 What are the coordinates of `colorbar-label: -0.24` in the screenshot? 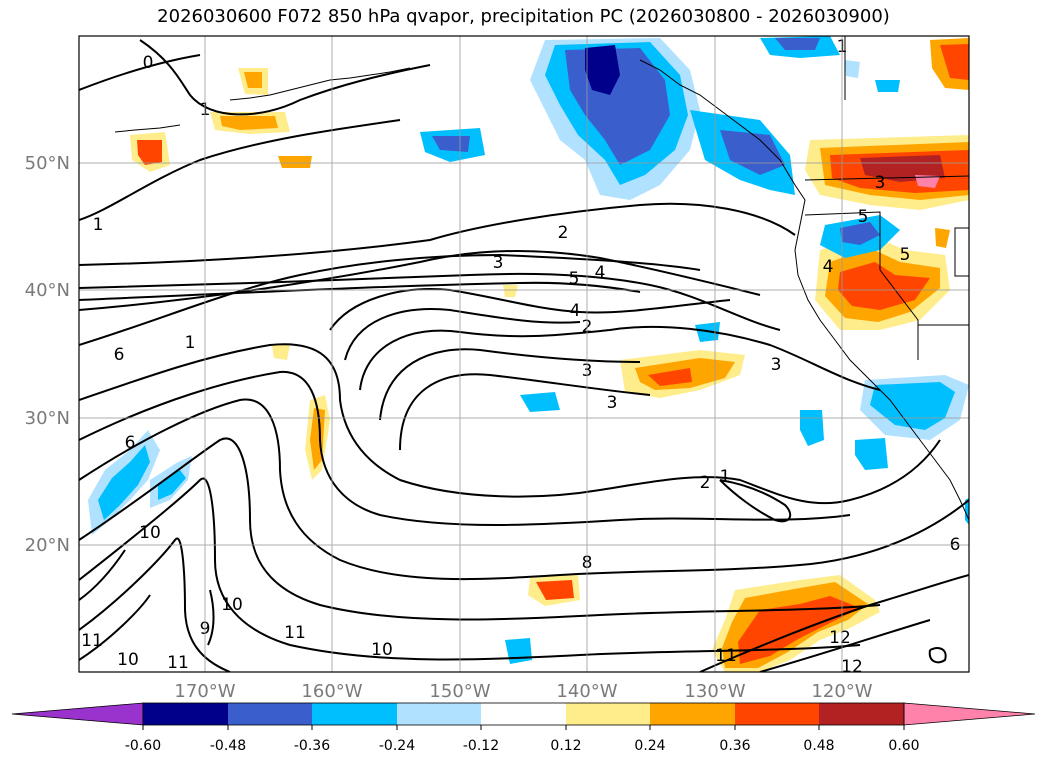 It's located at (397, 746).